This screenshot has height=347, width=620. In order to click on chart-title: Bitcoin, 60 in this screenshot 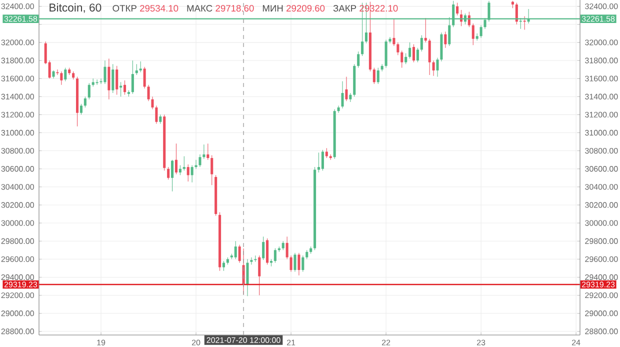, I will do `click(76, 8)`.